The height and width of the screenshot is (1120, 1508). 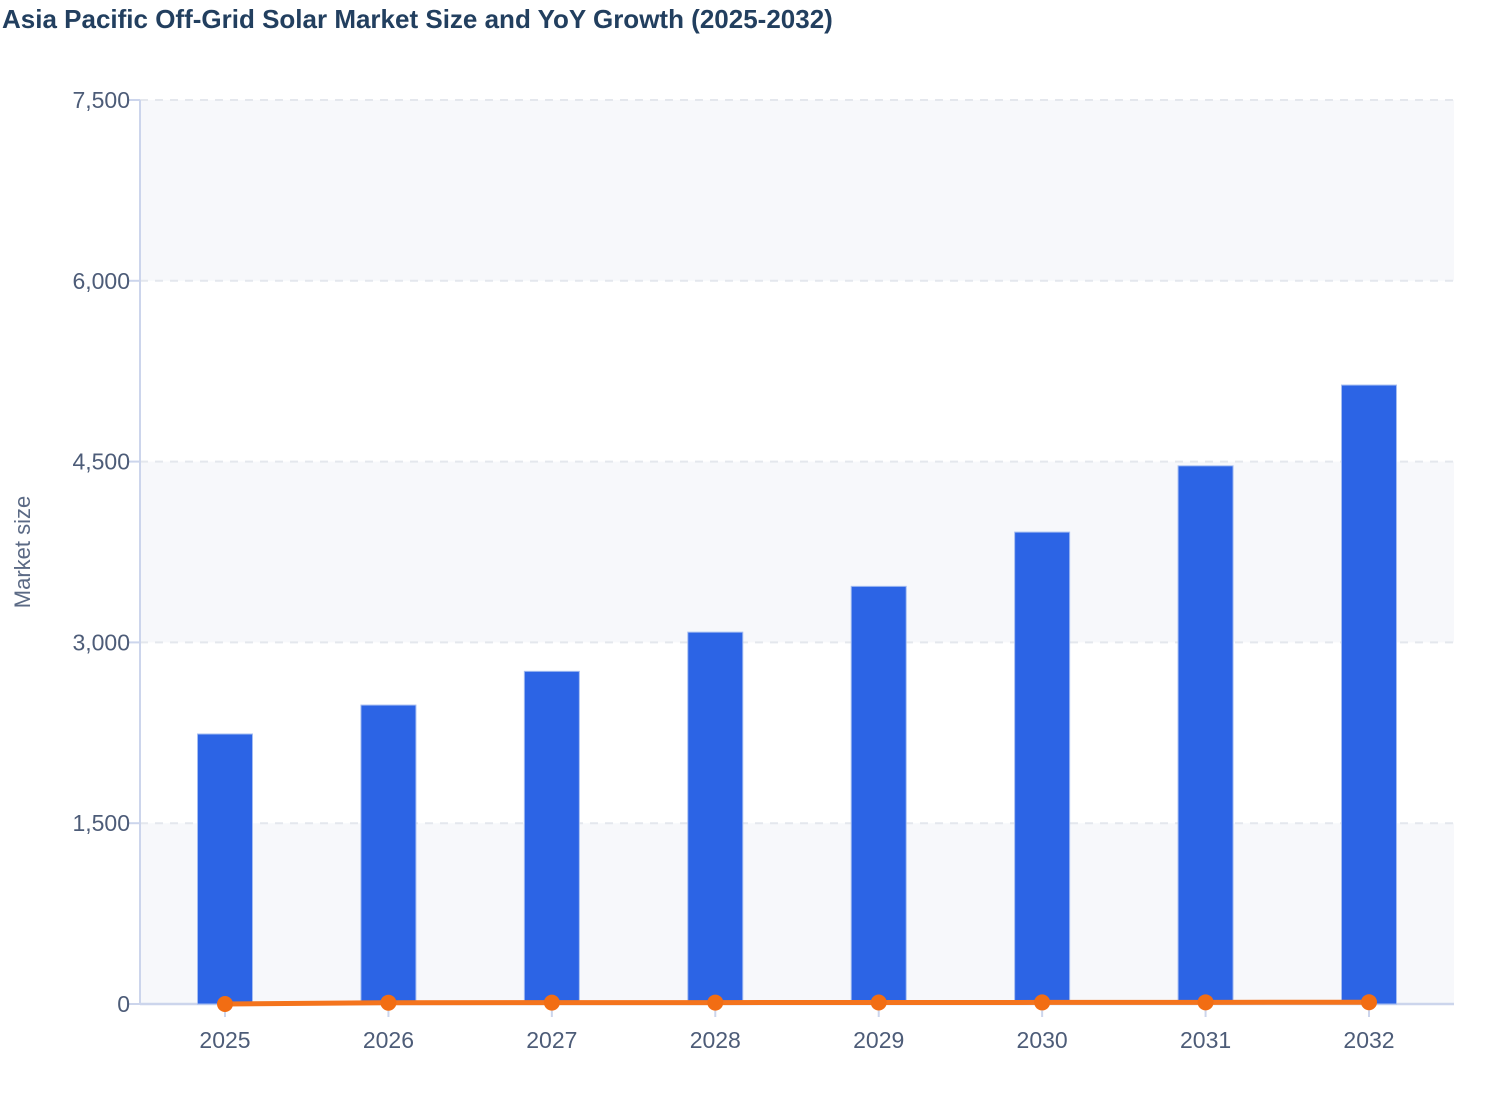 I want to click on x-tick-label-2031: 2031, so click(x=1205, y=1040).